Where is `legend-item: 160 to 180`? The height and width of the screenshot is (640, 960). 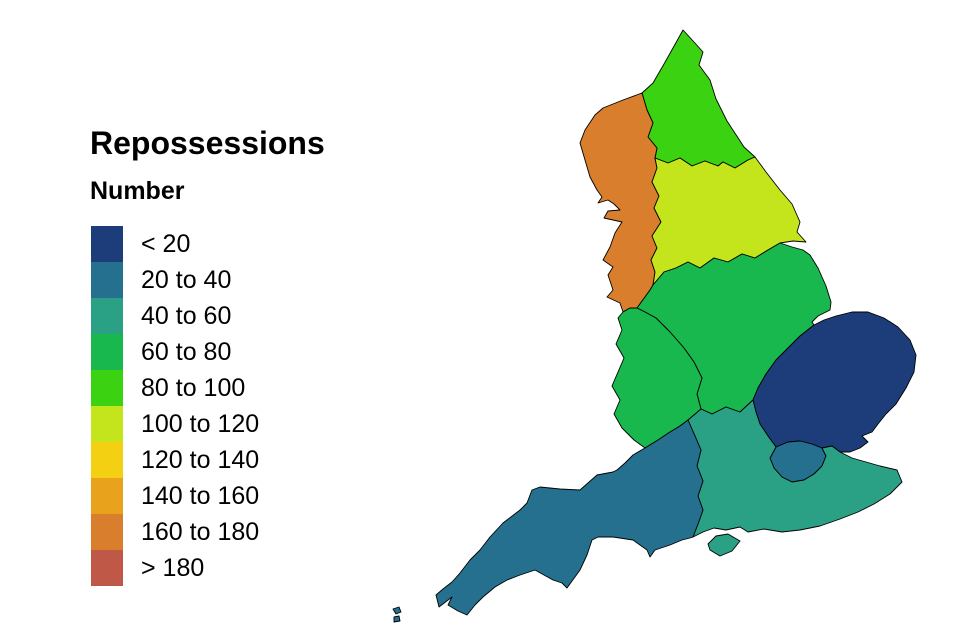 legend-item: 160 to 180 is located at coordinates (175, 532).